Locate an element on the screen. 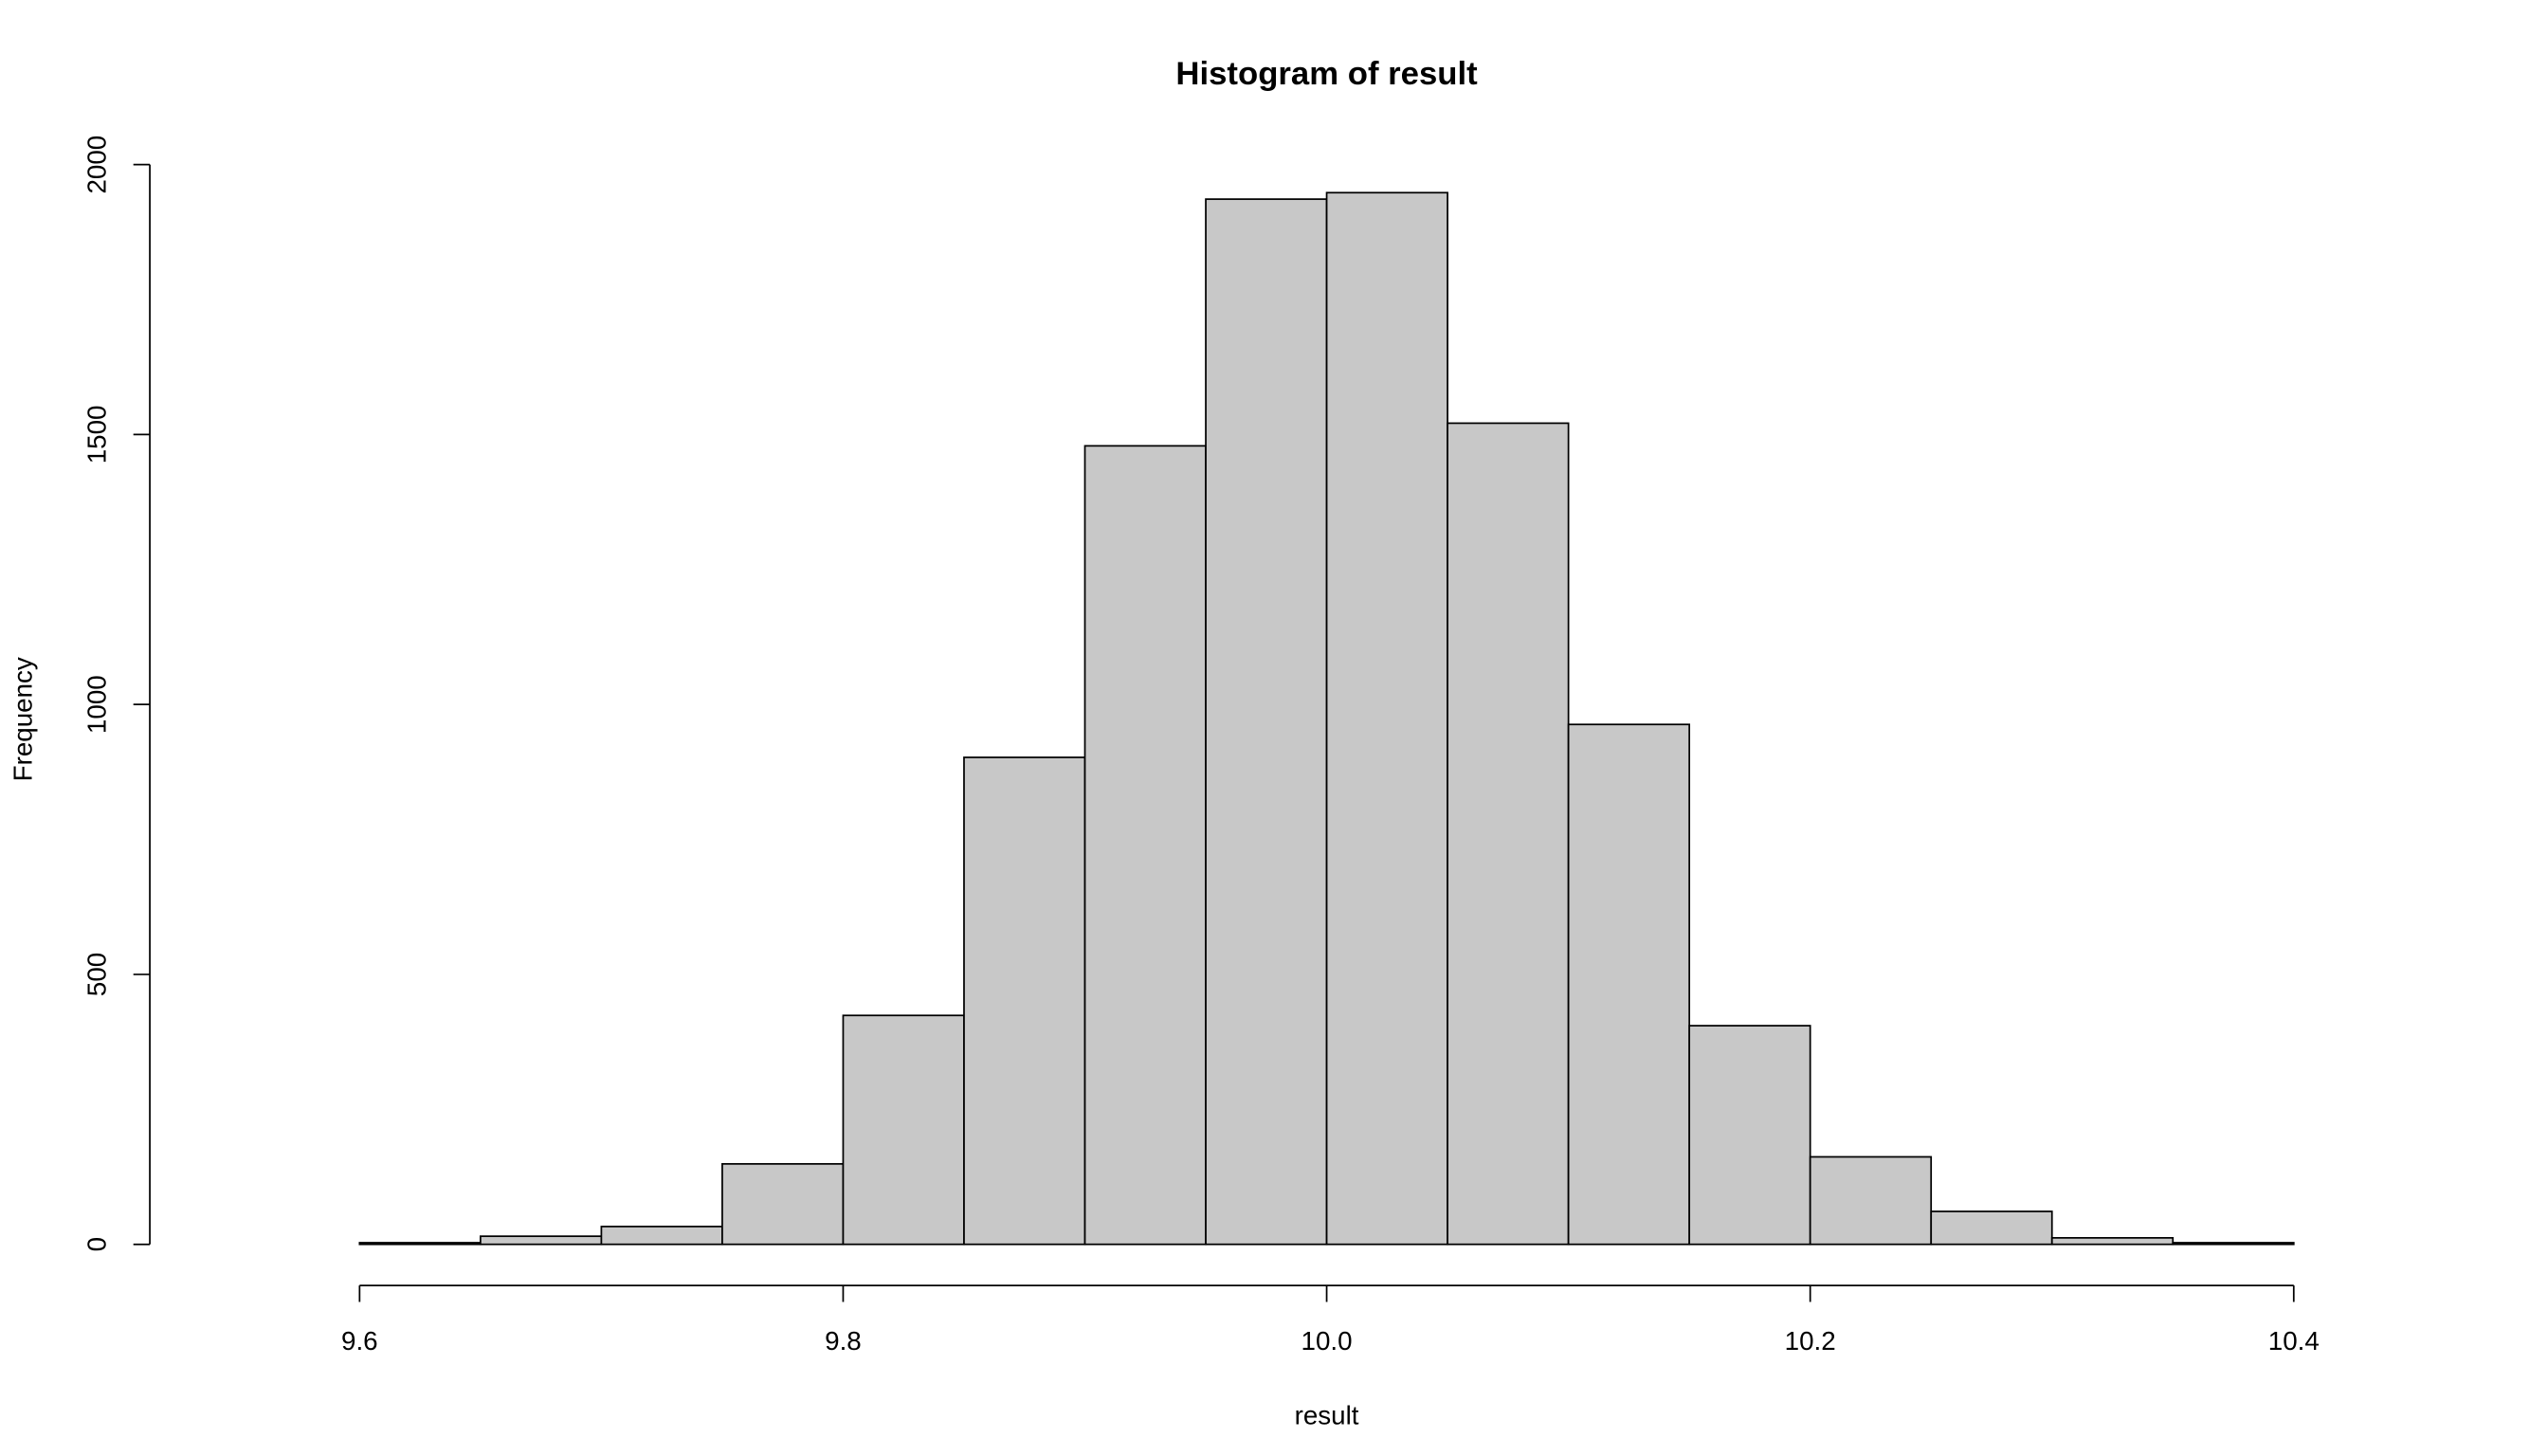  y-tick-label: 2000 is located at coordinates (97, 165).